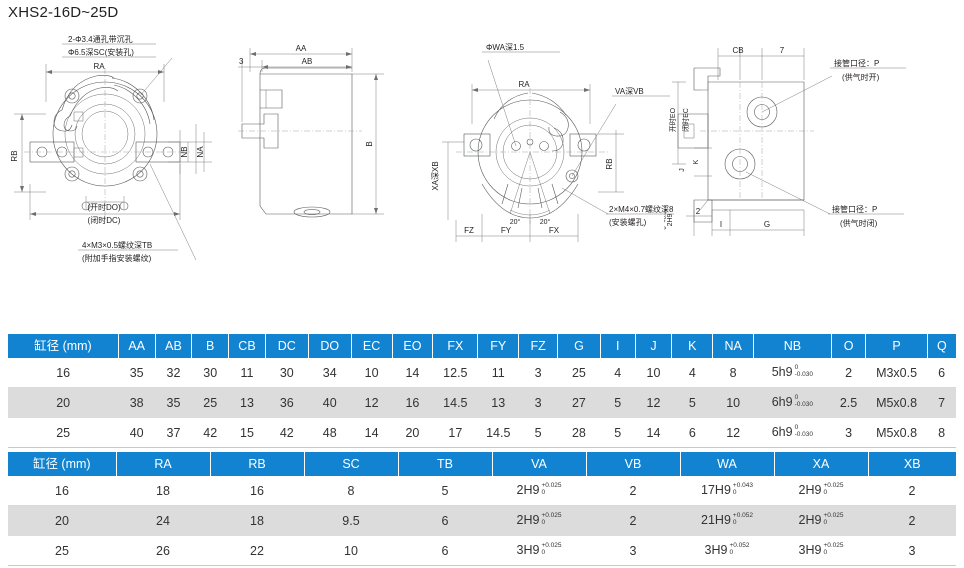  I want to click on cell-ra: 24, so click(163, 520).